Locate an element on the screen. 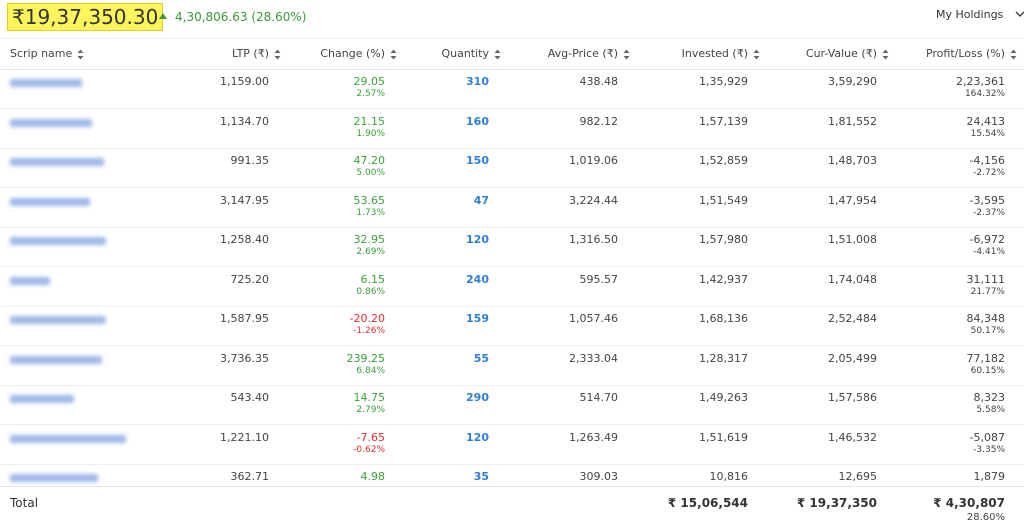  invested: 1,57,139 is located at coordinates (723, 121).